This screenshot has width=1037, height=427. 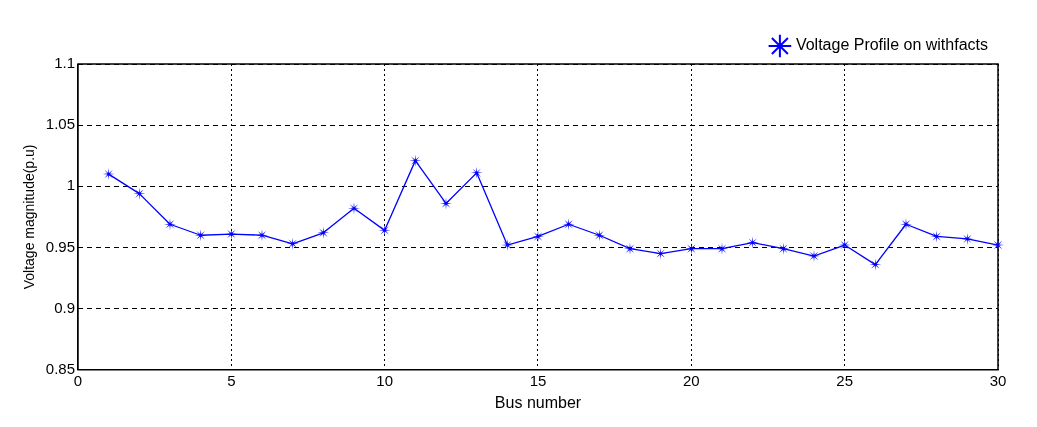 What do you see at coordinates (691, 380) in the screenshot?
I see `x-tick-label: 20` at bounding box center [691, 380].